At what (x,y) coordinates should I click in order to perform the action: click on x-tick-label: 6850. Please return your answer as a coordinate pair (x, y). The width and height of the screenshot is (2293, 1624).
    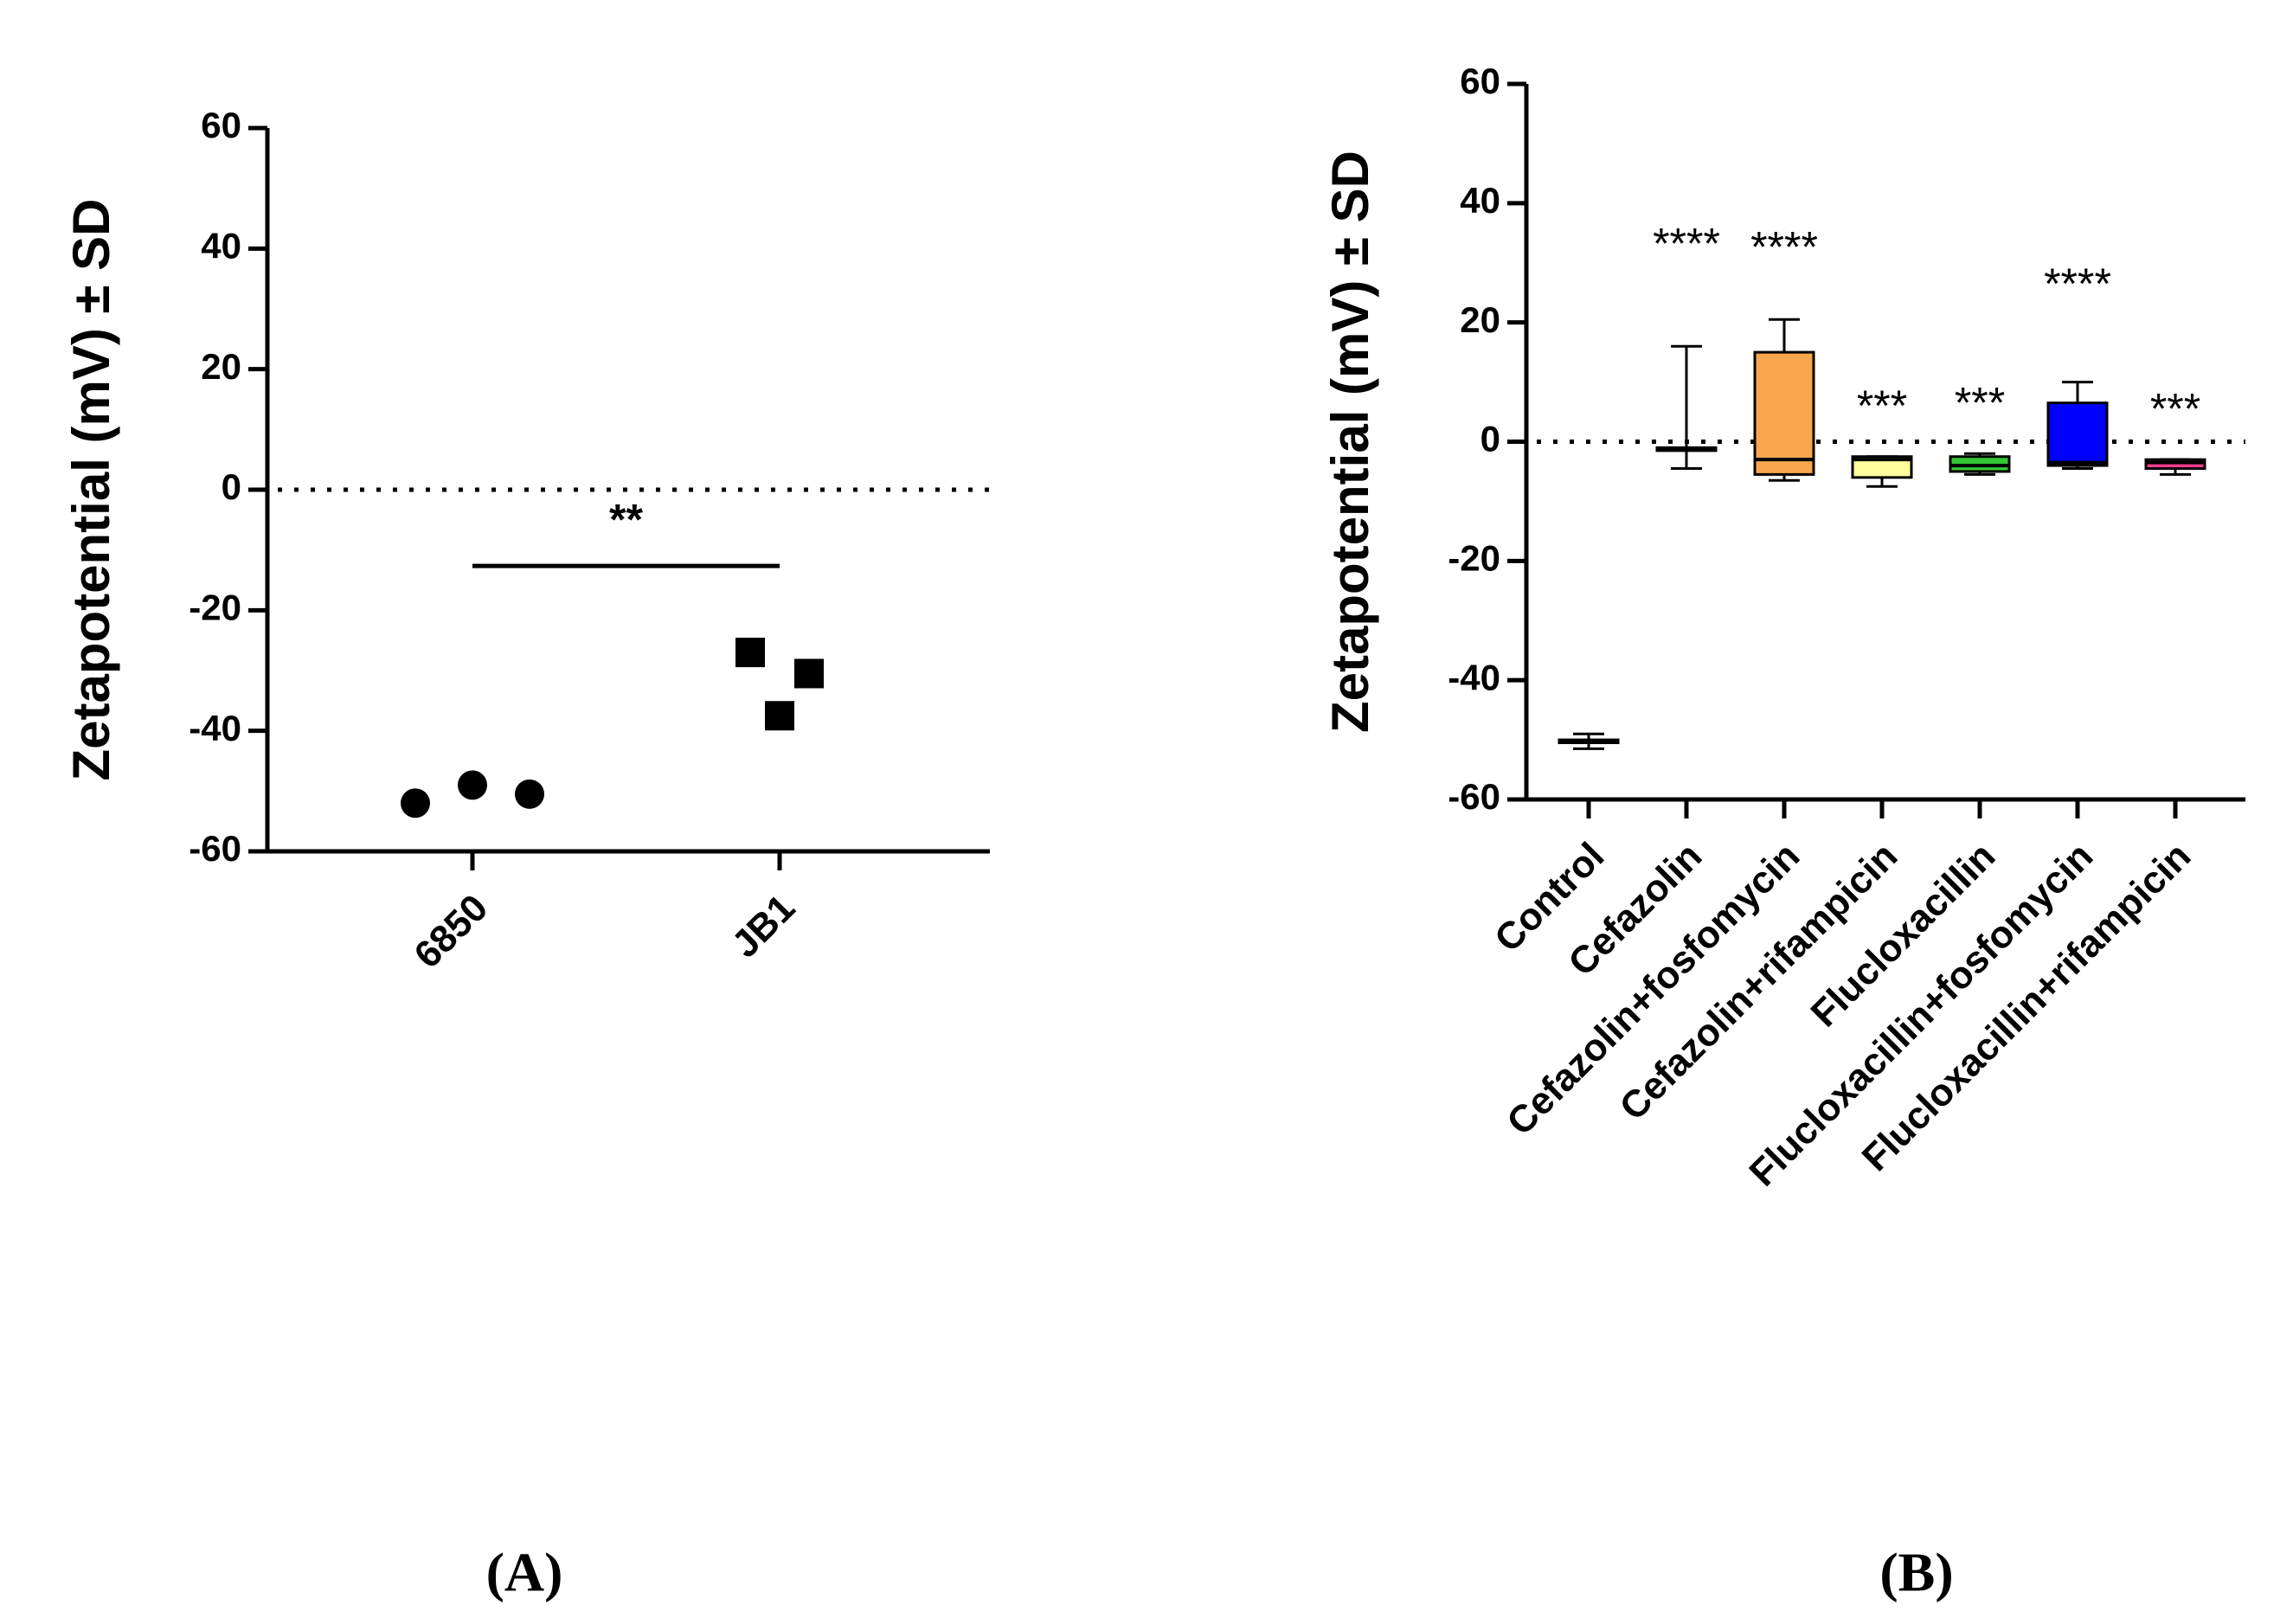
    Looking at the image, I should click on (451, 932).